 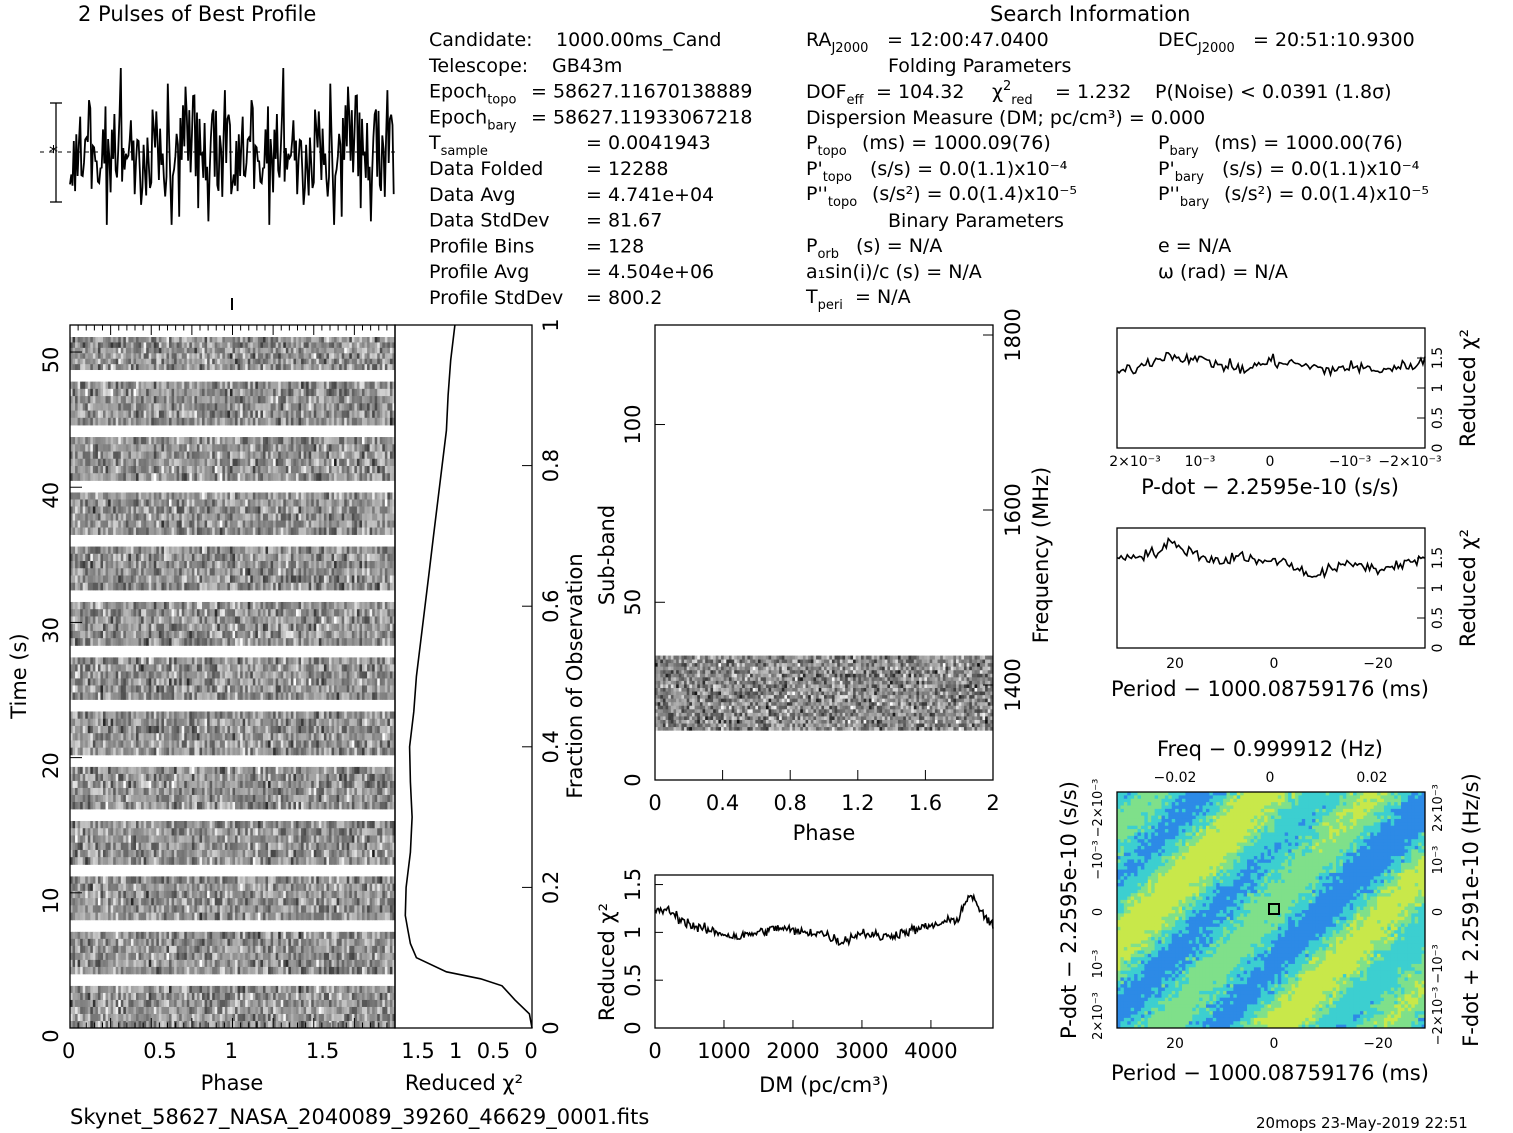 What do you see at coordinates (627, 169) in the screenshot?
I see `info-value: = 12288` at bounding box center [627, 169].